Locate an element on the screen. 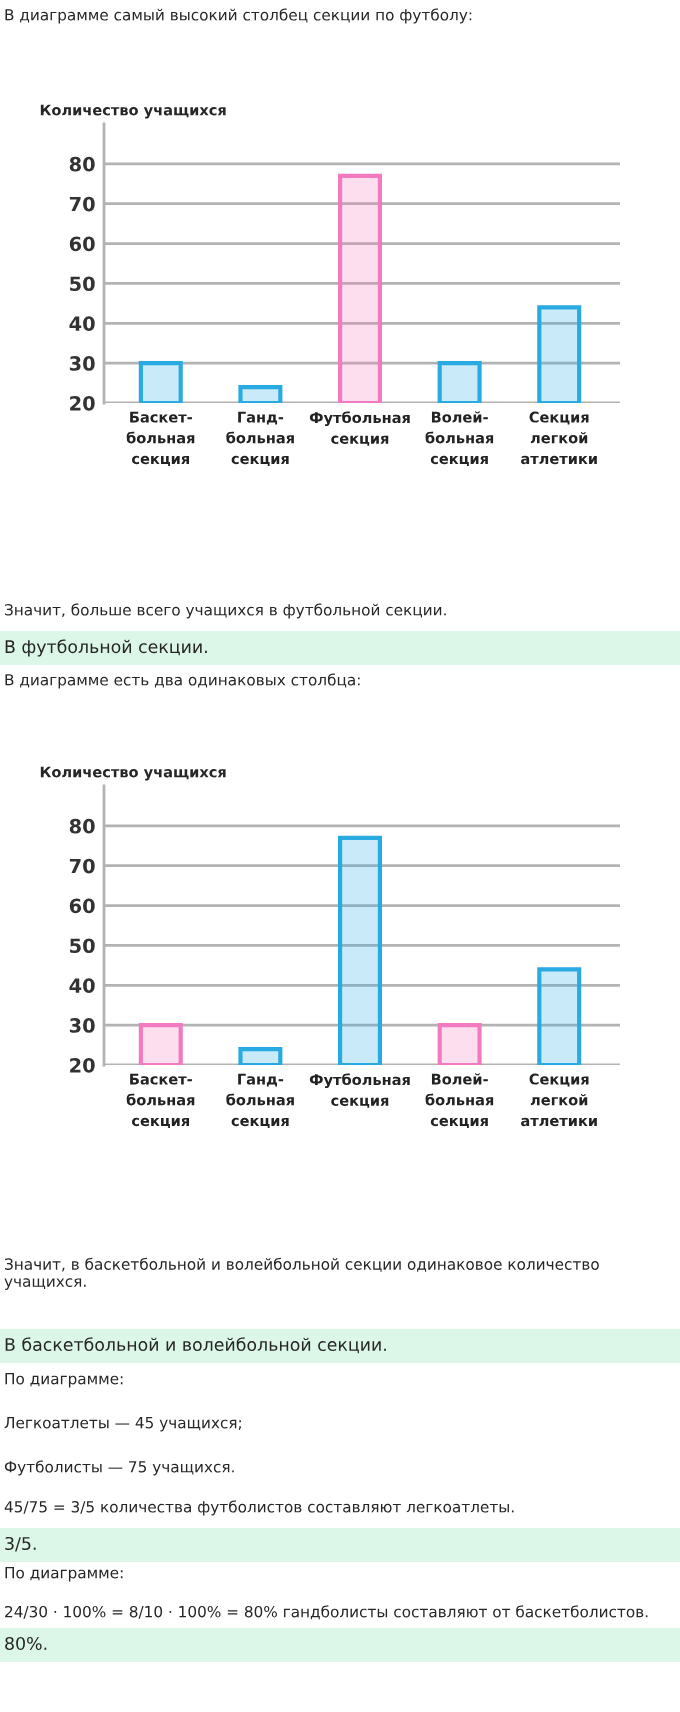 The width and height of the screenshot is (680, 1712). chart-title: В диаграмме самый высокий столбец секции по футболу: is located at coordinates (238, 16).